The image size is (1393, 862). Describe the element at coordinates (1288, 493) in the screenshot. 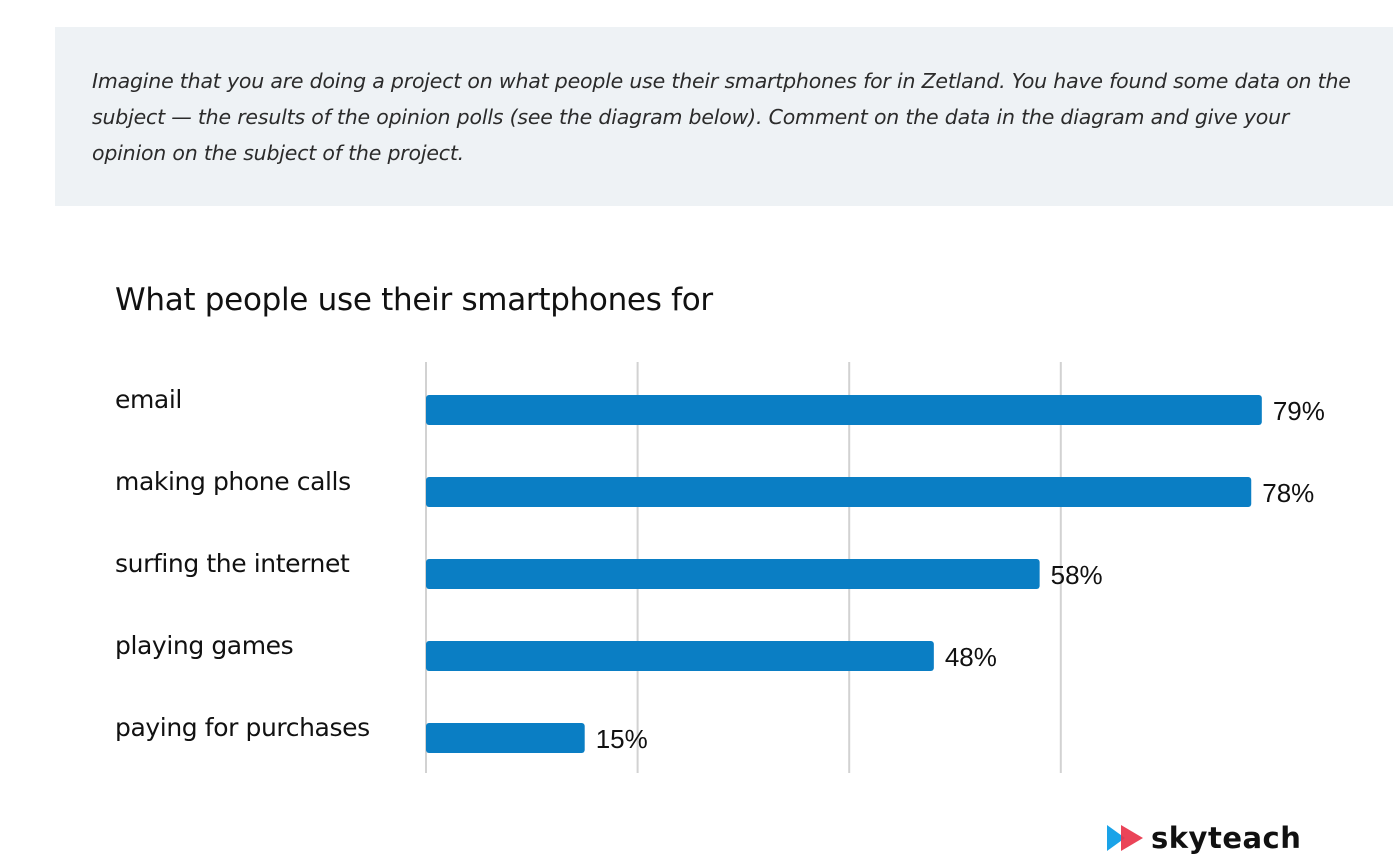

I see `value-label: 78%` at that location.